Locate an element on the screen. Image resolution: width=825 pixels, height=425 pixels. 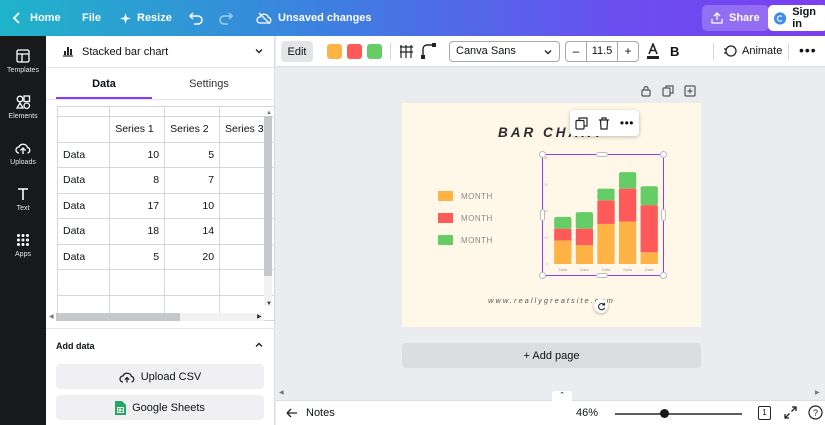
table-cell: 18 is located at coordinates (137, 231).